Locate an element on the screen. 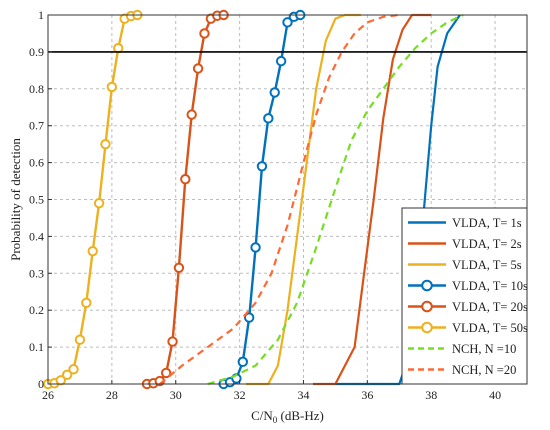 The width and height of the screenshot is (550, 430). x-tick-label: 40 is located at coordinates (495, 395).